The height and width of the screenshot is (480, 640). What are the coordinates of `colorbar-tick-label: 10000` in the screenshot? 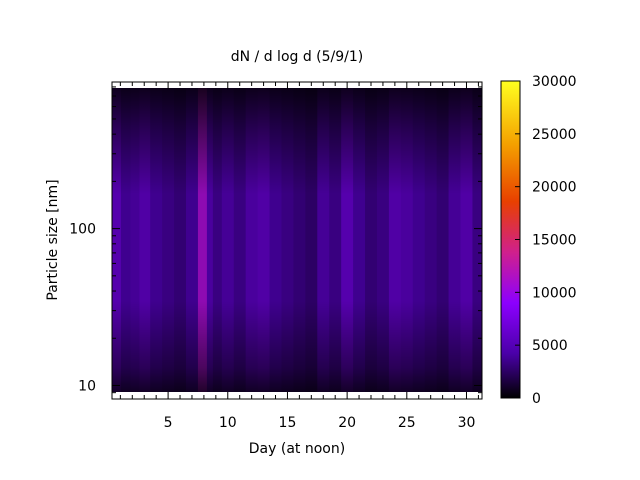 It's located at (554, 293).